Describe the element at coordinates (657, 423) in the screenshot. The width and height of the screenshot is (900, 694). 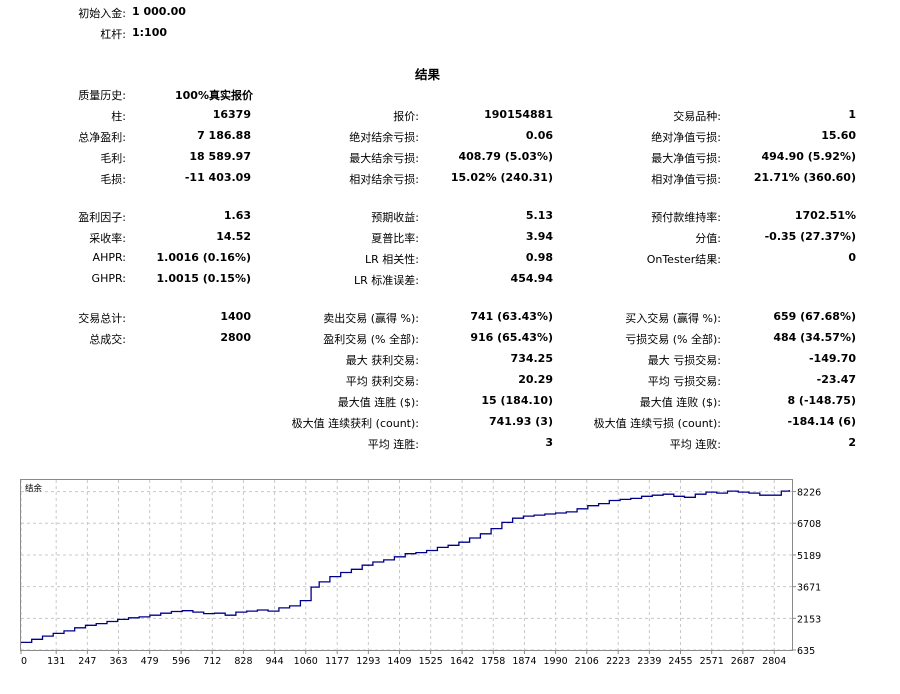
I see `stat-label: 极大值 连续亏损 (count):` at that location.